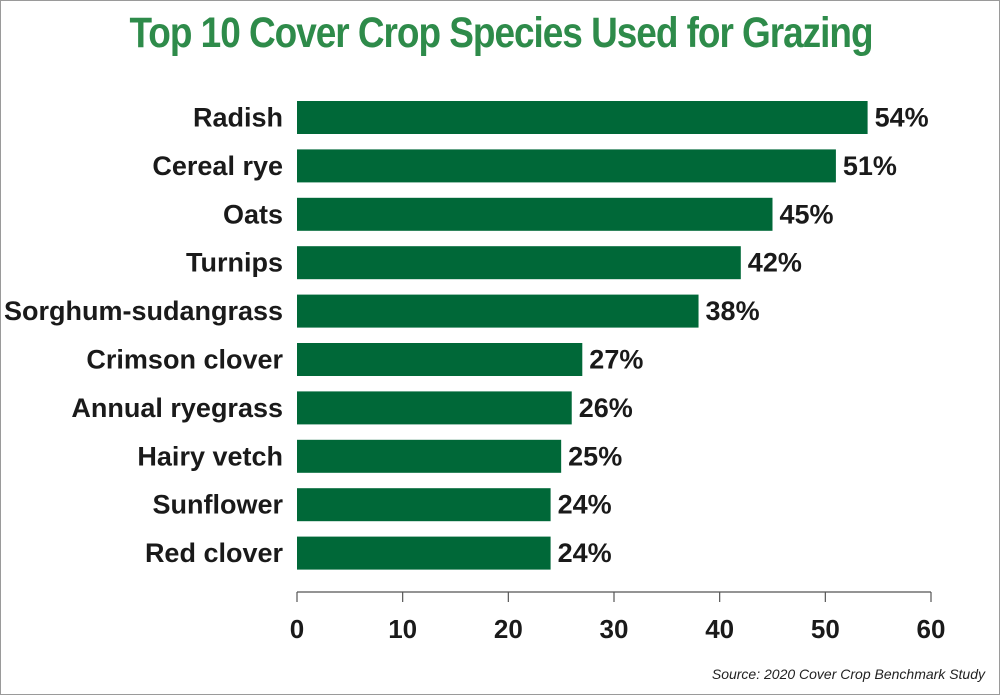 The height and width of the screenshot is (696, 1000). What do you see at coordinates (217, 166) in the screenshot?
I see `category-label: Cereal rye` at bounding box center [217, 166].